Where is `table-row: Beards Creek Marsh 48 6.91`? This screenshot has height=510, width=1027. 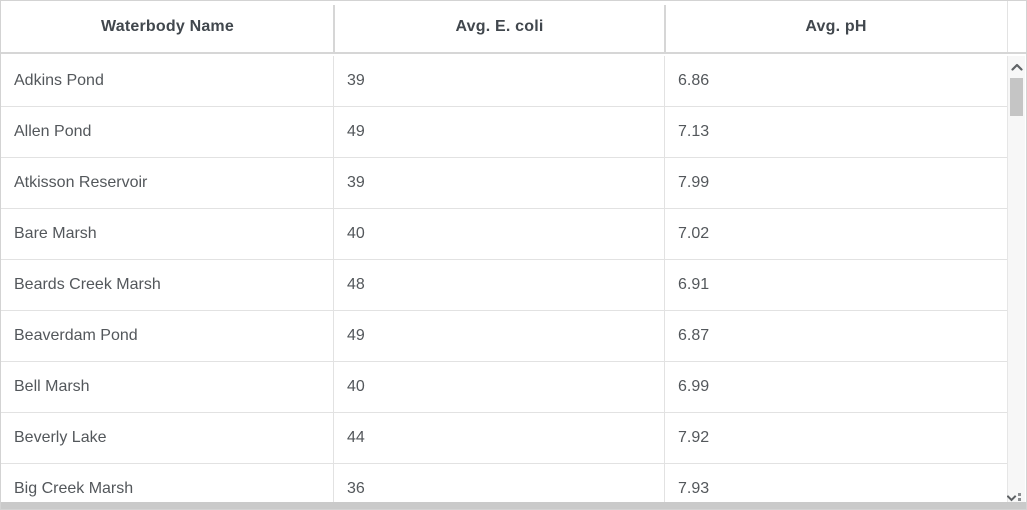 table-row: Beards Creek Marsh 48 6.91 is located at coordinates (505, 285).